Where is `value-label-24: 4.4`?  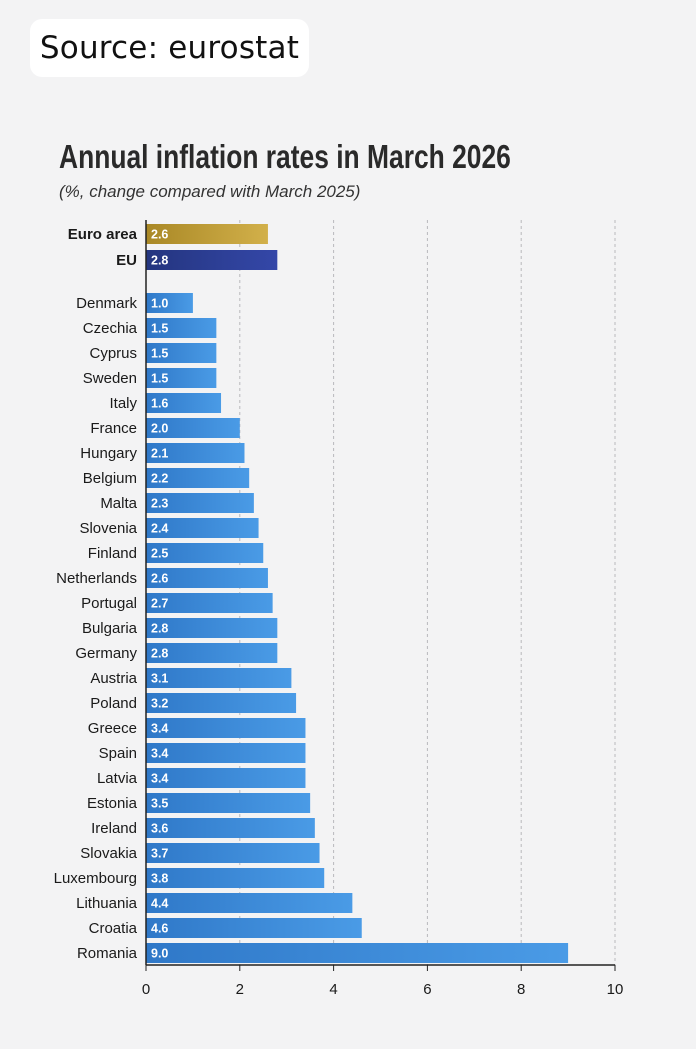
value-label-24: 4.4 is located at coordinates (159, 904).